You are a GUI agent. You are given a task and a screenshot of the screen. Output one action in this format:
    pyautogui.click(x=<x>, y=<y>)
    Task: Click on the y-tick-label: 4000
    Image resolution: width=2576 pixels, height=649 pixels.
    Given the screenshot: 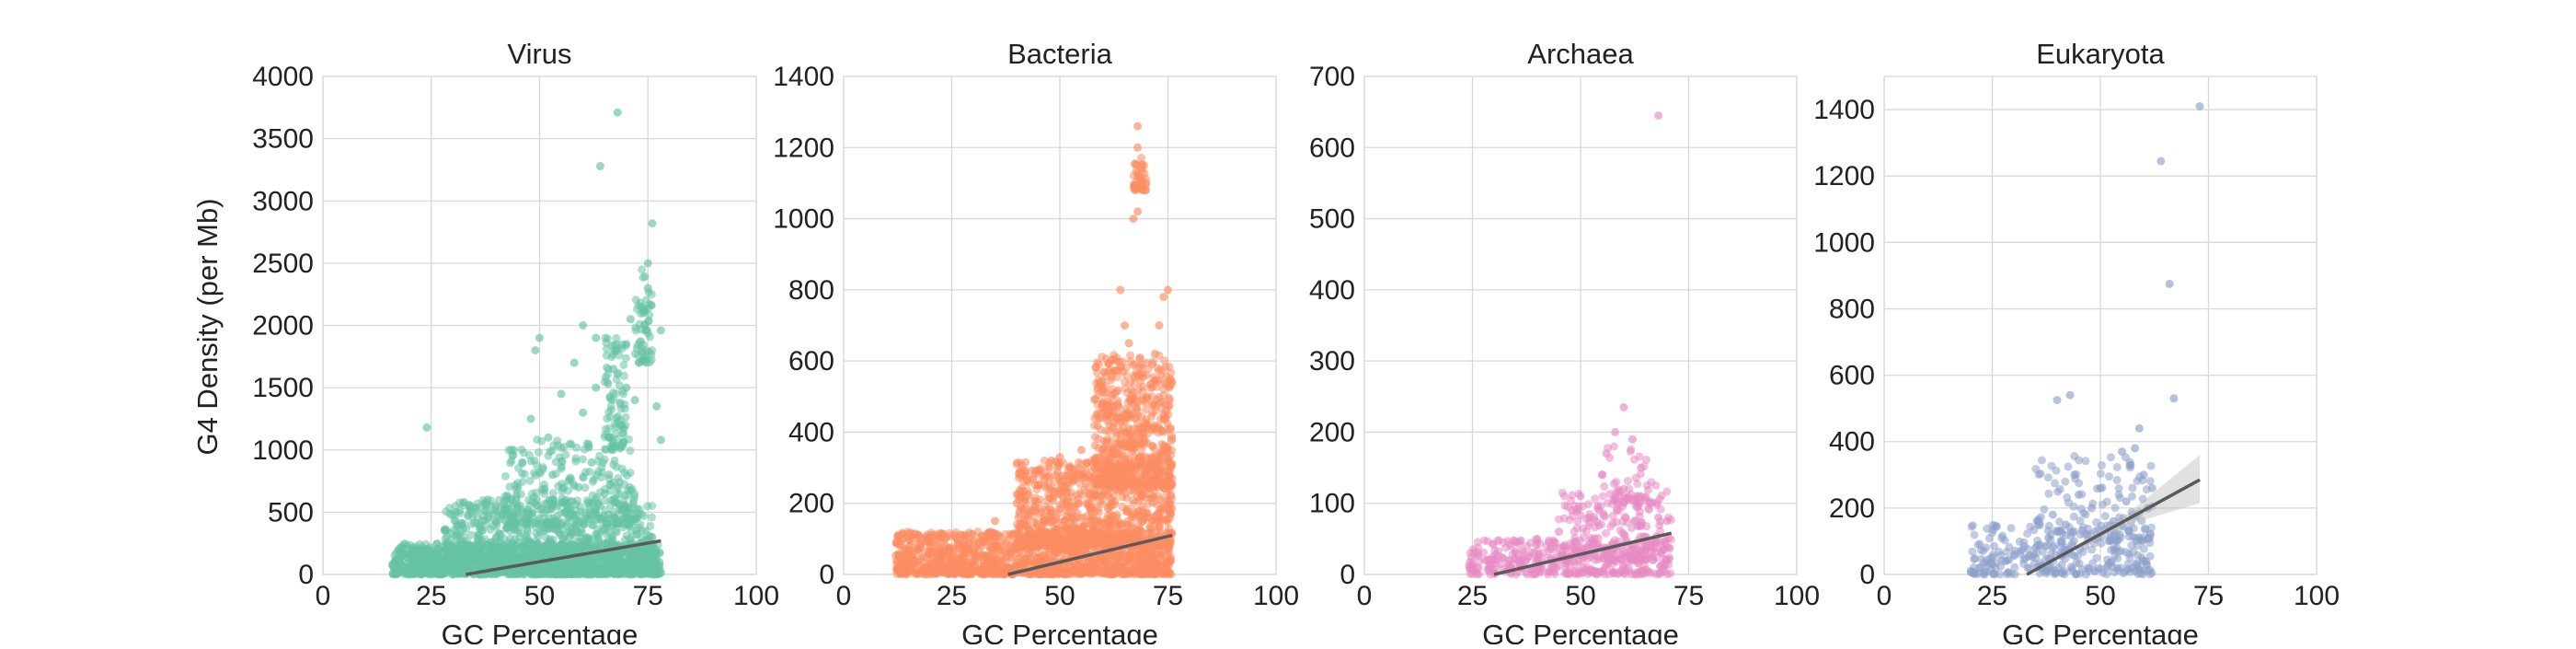 What is the action you would take?
    pyautogui.click(x=283, y=77)
    